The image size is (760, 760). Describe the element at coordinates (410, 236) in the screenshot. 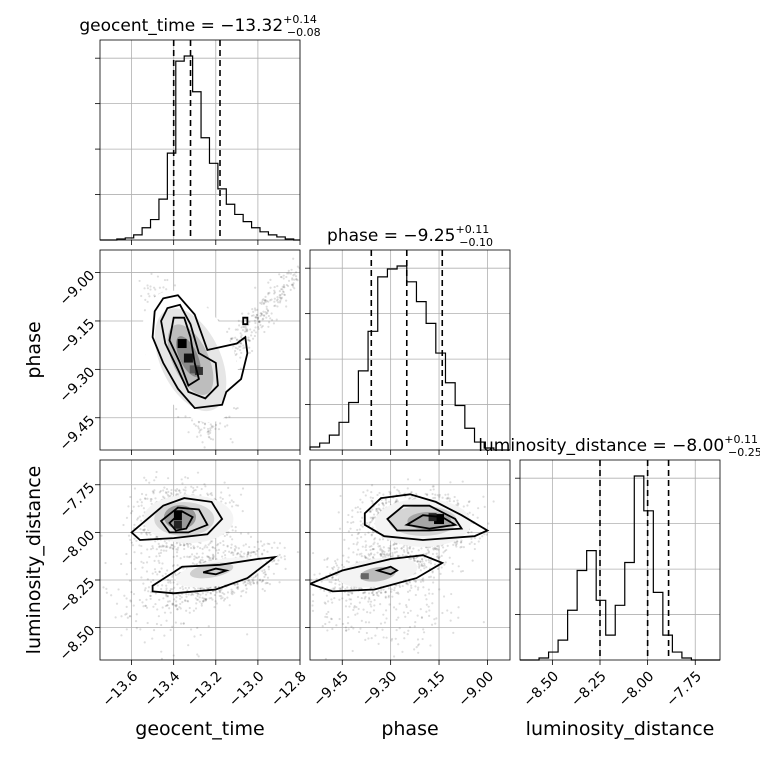

I see `title-phase: phase = −9.25+0.11 −0.10` at that location.